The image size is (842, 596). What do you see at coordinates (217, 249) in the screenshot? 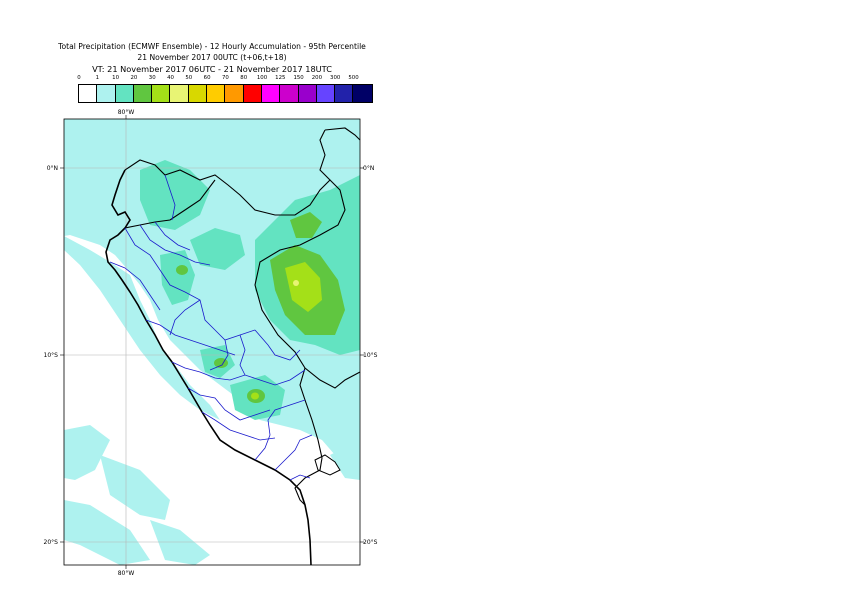
I see `precip-area-medium-center` at bounding box center [217, 249].